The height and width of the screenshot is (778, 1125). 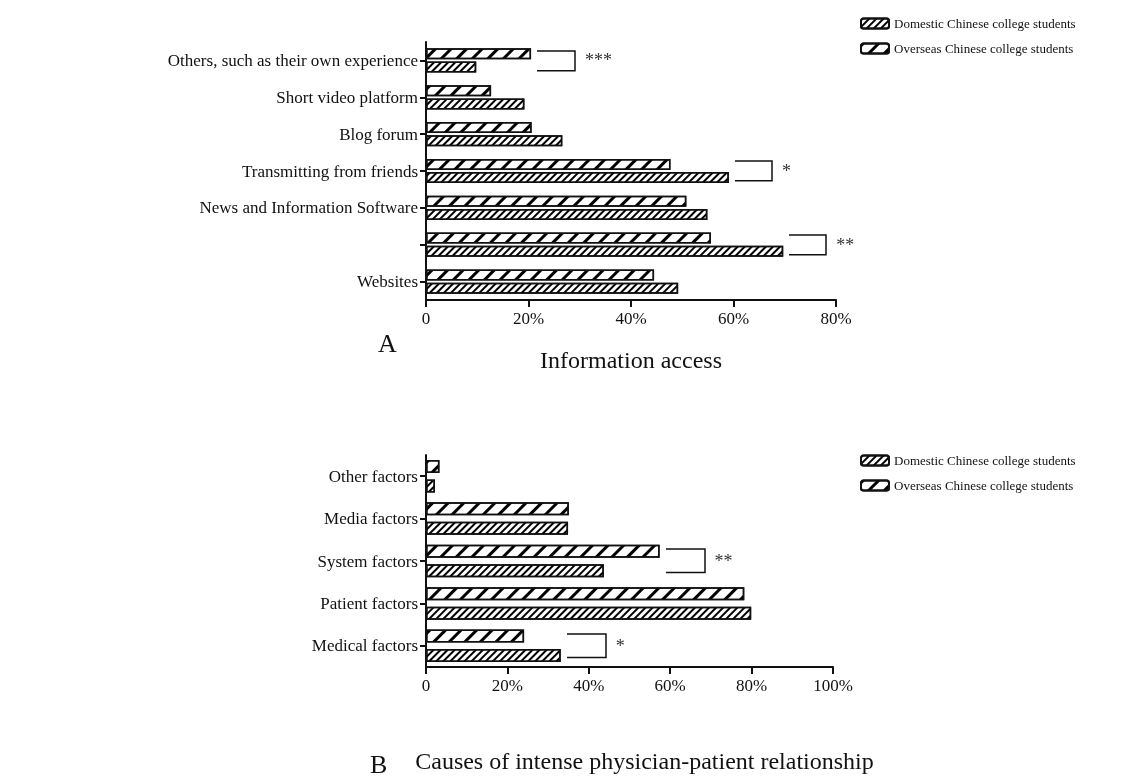 What do you see at coordinates (364, 646) in the screenshot?
I see `y-tick-label: Medical factors` at bounding box center [364, 646].